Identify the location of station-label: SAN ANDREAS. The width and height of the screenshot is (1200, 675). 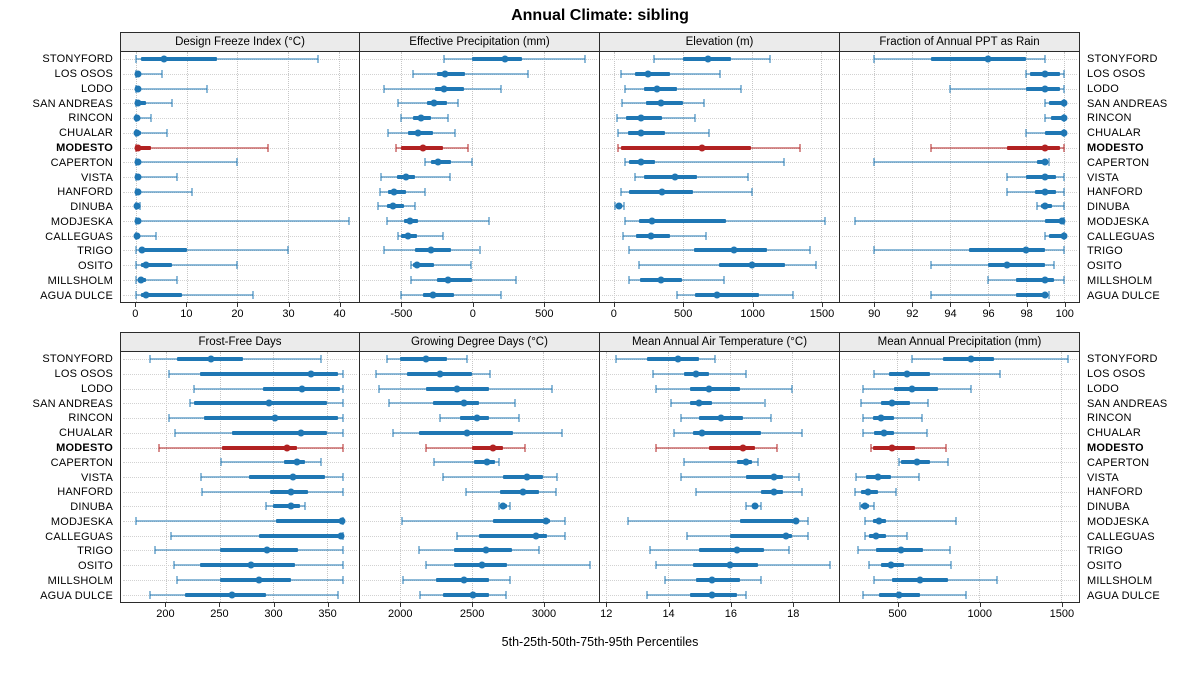
(1127, 403).